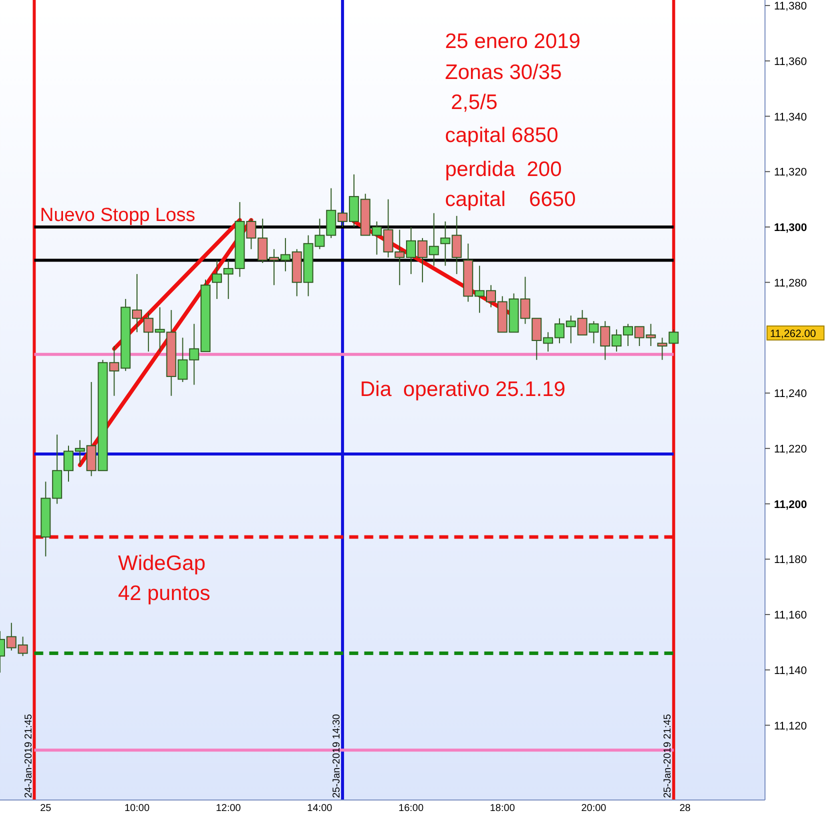  I want to click on y-tick-label: 11,200, so click(791, 504).